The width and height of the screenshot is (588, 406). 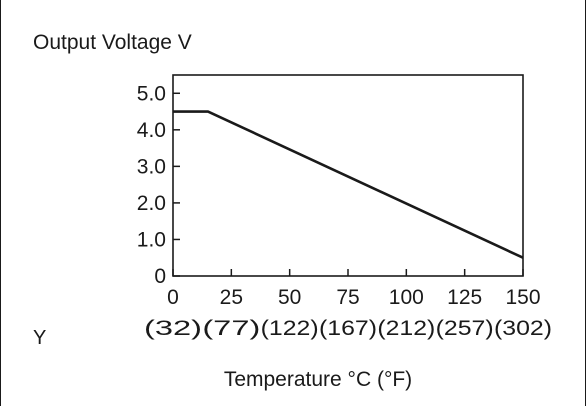 What do you see at coordinates (158, 185) in the screenshot?
I see `y-axis: 0 1.0 2.0 3.0 4.0 5.0` at bounding box center [158, 185].